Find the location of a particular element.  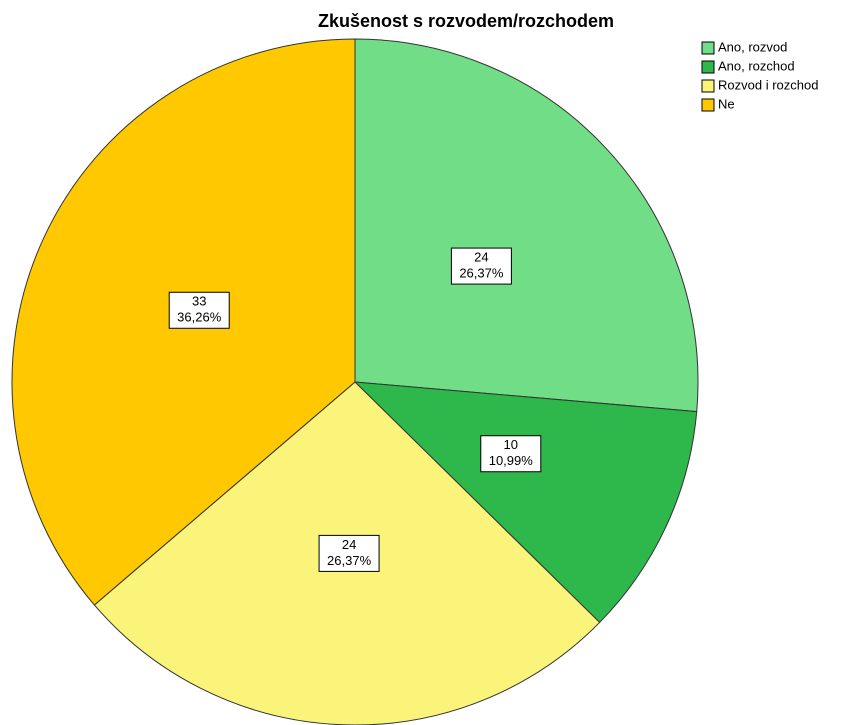

percent-label: 36,26% is located at coordinates (199, 317).